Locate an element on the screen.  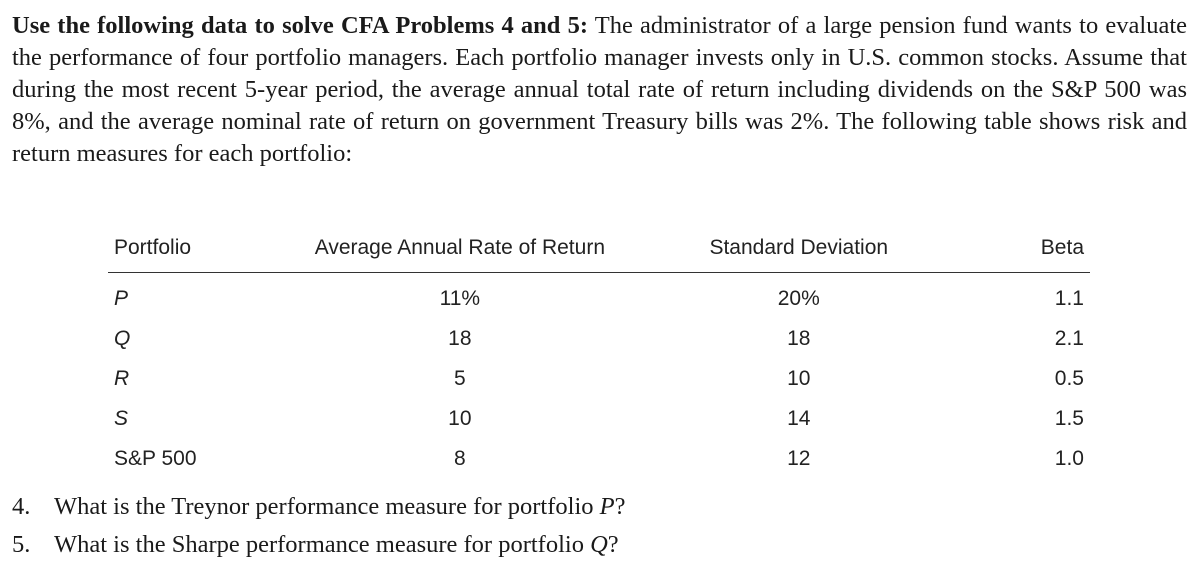
row-std: 10 is located at coordinates (799, 378).